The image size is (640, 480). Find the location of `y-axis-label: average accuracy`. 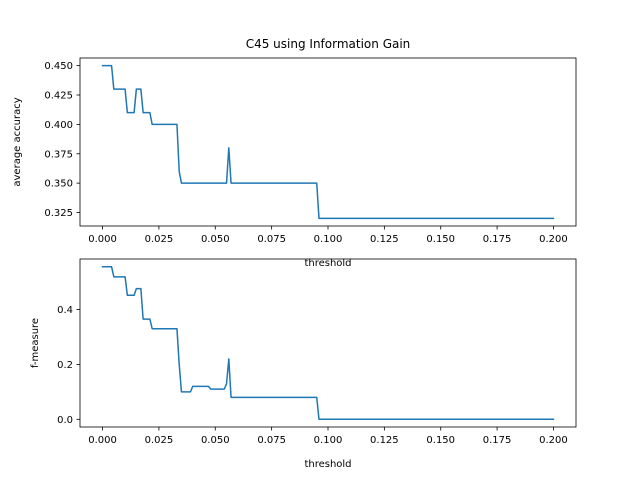

y-axis-label: average accuracy is located at coordinates (17, 141).